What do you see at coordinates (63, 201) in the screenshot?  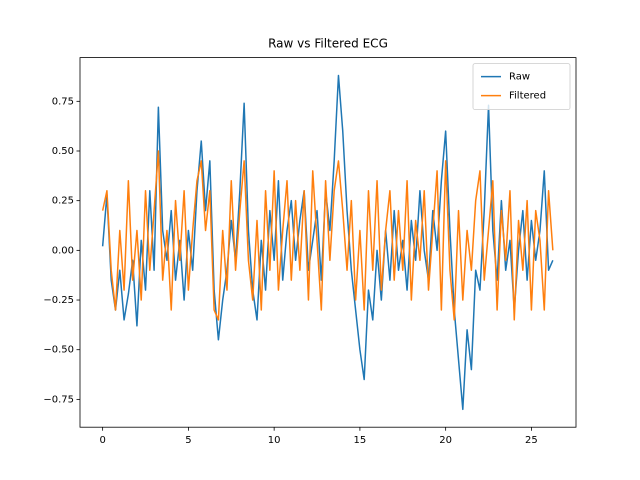 I see `y-tick-label: 0.25` at bounding box center [63, 201].